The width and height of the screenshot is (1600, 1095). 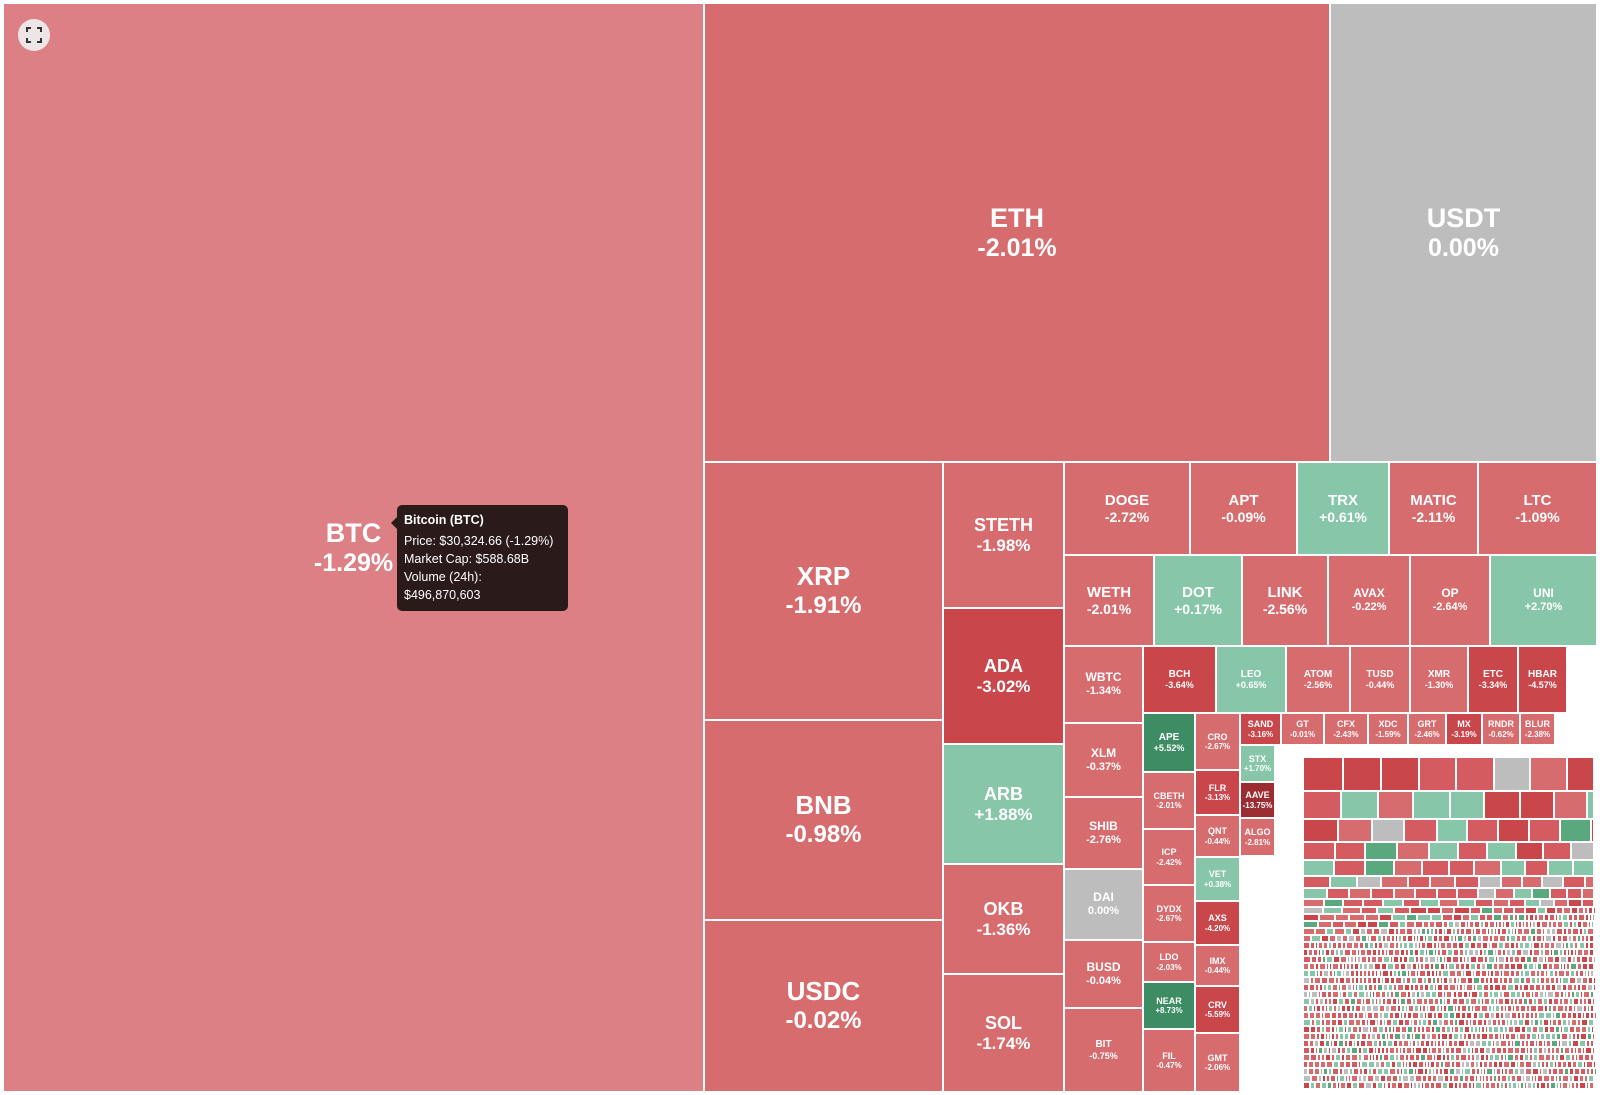 I want to click on coin-tile-mx: MX -3.19%, so click(x=1464, y=729).